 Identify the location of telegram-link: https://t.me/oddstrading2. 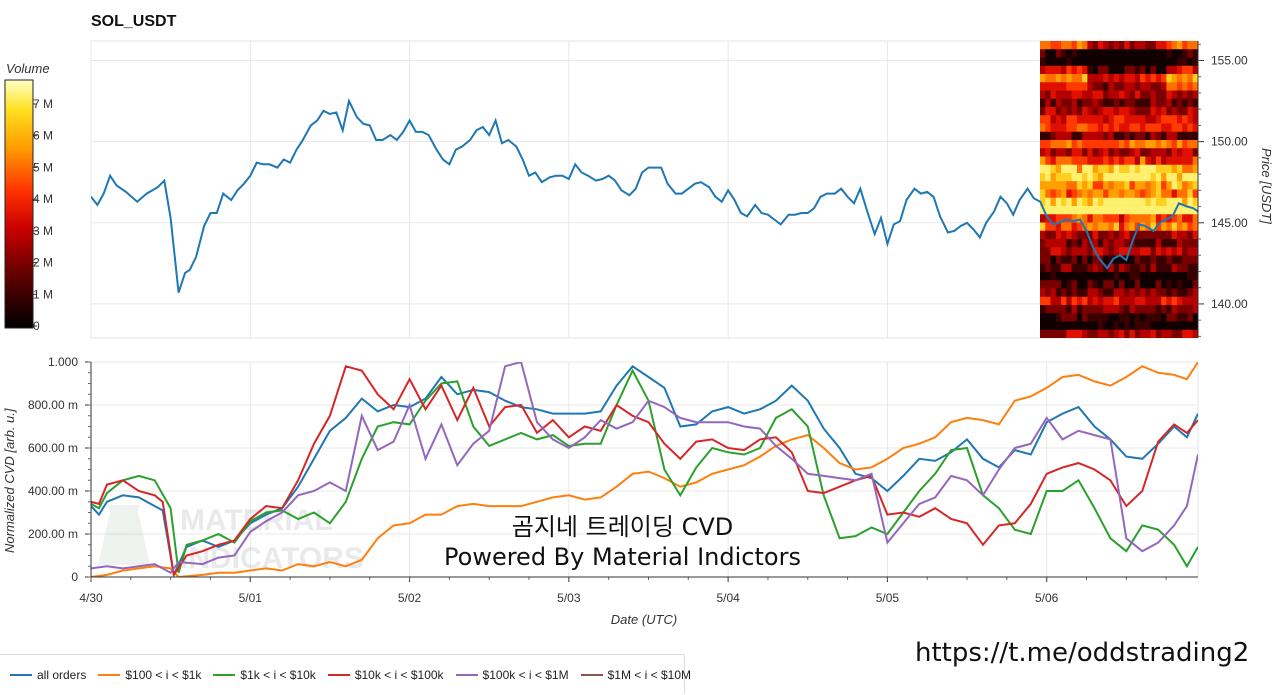
(1082, 653).